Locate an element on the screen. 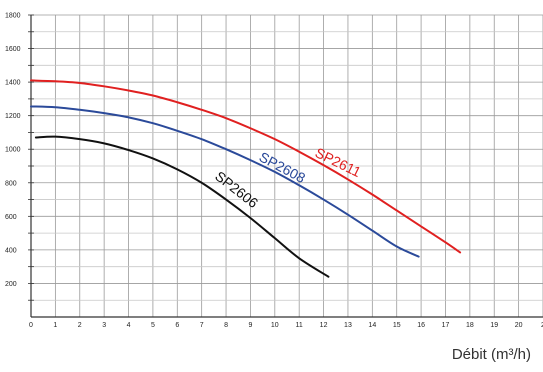 The image size is (543, 372). y-tick-label: 1400 is located at coordinates (13, 83).